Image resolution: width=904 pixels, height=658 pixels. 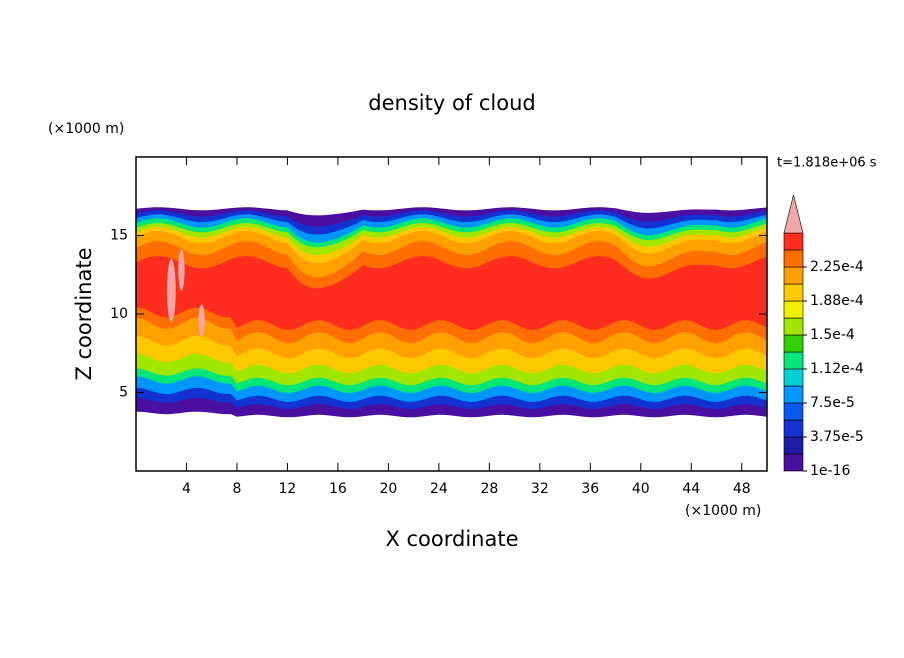 I want to click on colorbar-tick-label: 1.5e-4, so click(x=832, y=335).